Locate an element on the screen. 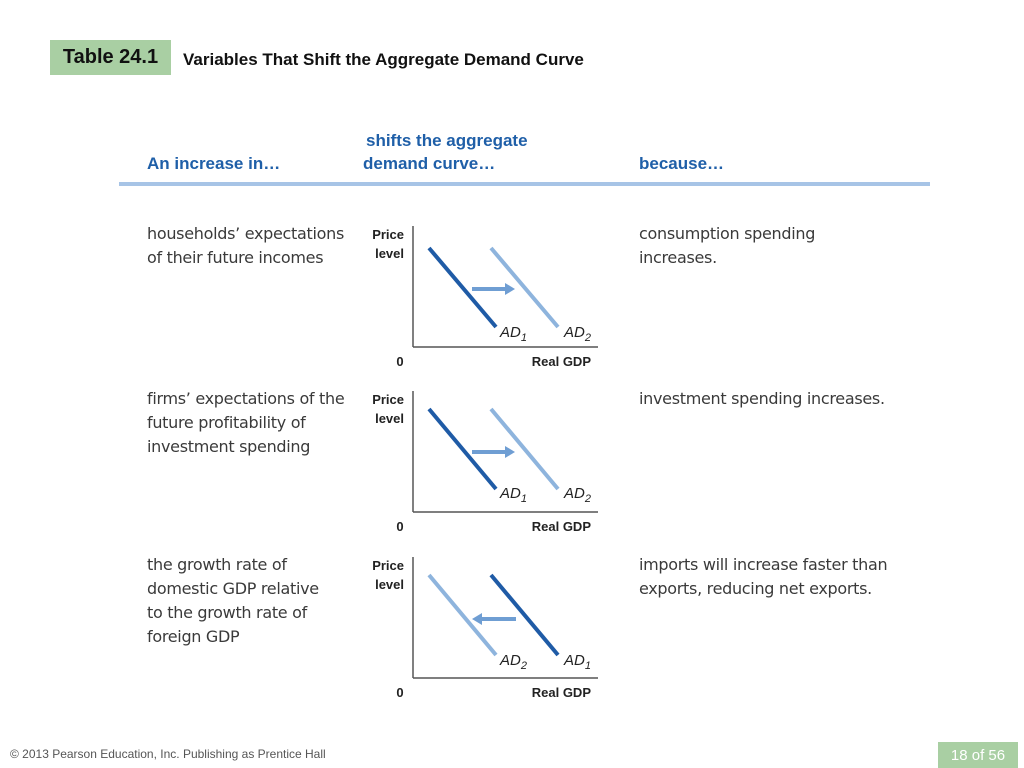 This screenshot has height=768, width=1024. column-header-shift-line-1: shifts the aggregate is located at coordinates (447, 140).